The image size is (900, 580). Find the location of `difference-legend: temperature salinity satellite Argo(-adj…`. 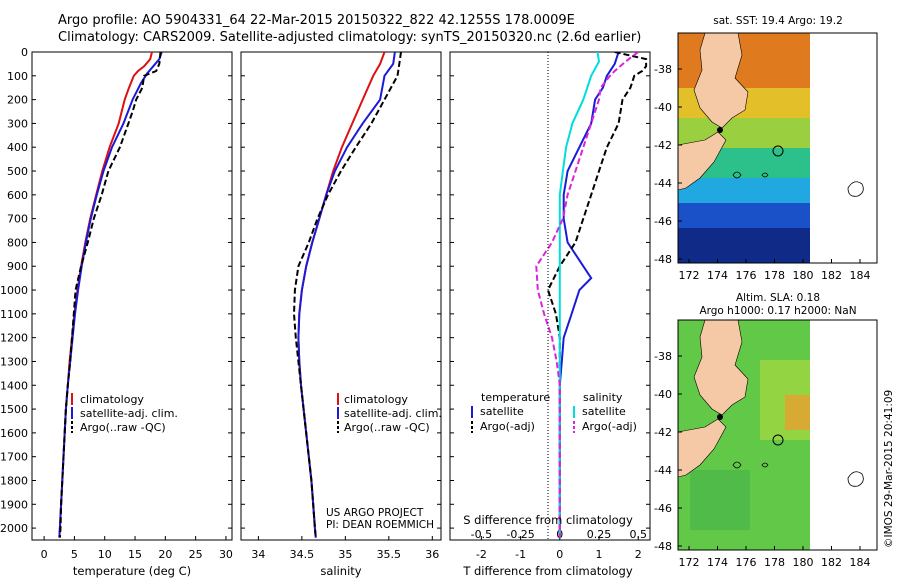

difference-legend: temperature salinity satellite Argo(-adj… is located at coordinates (554, 412).